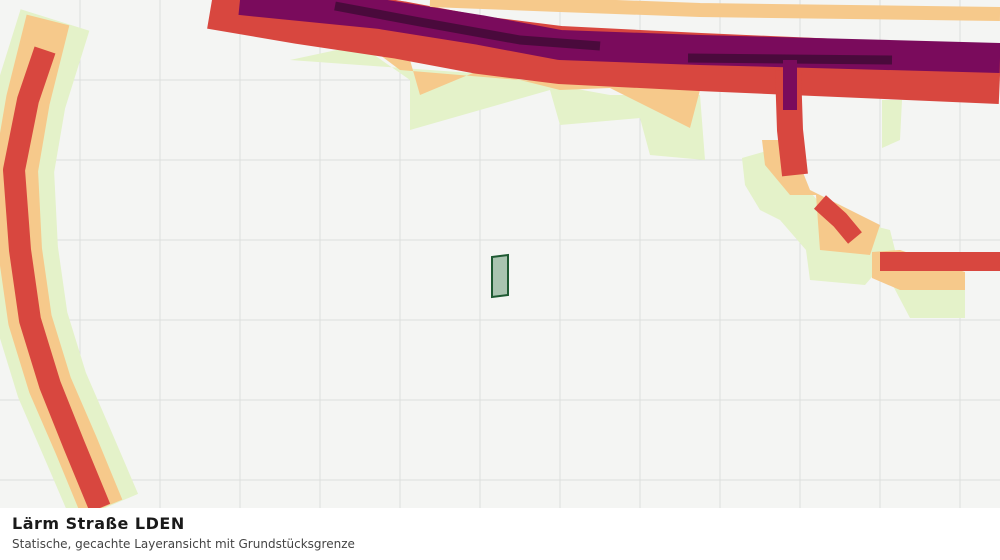  Describe the element at coordinates (500, 276) in the screenshot. I see `property-boundary` at that location.